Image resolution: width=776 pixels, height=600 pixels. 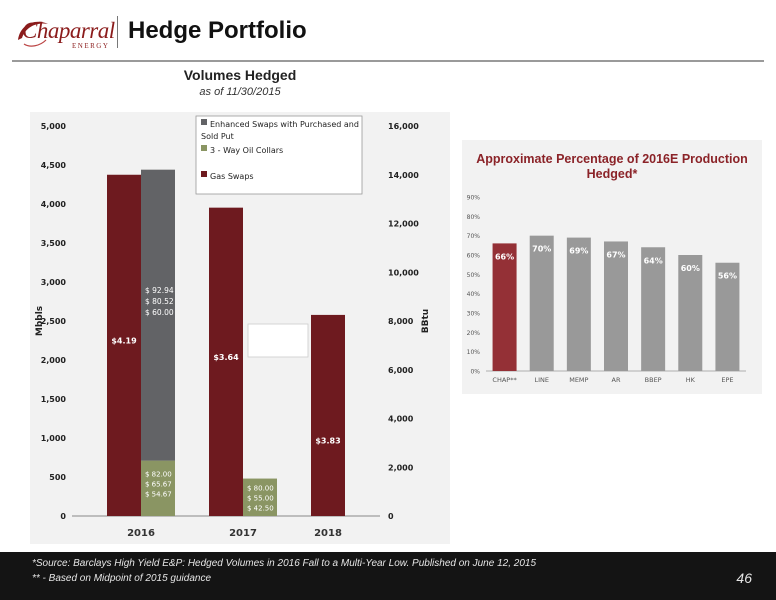 I want to click on enhanced-swaps-price-label: $ 80.52, so click(x=159, y=301).